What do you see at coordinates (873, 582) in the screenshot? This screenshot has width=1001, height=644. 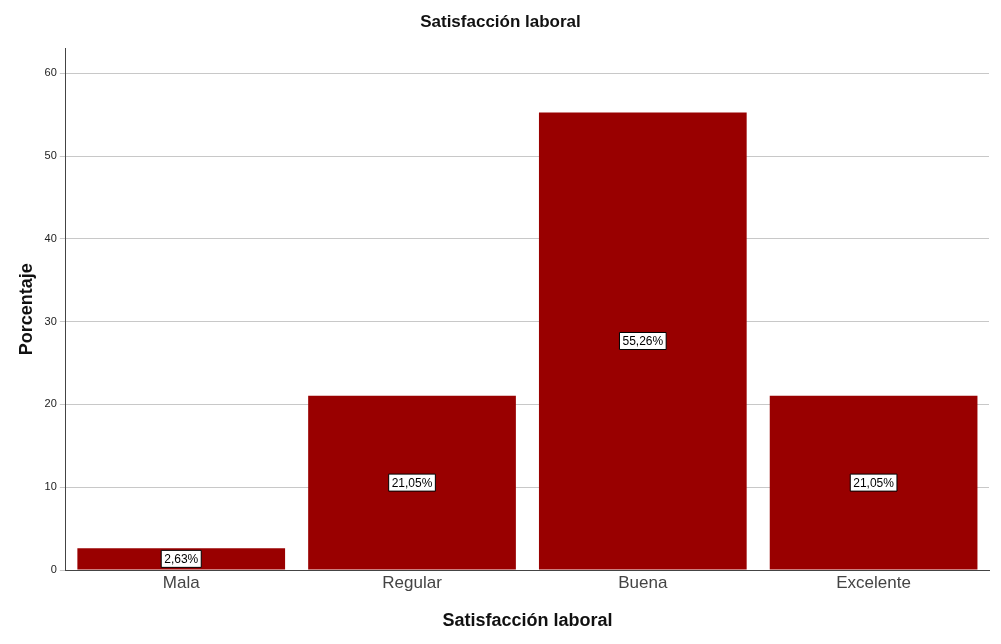 I see `x-tick-label: Excelente` at bounding box center [873, 582].